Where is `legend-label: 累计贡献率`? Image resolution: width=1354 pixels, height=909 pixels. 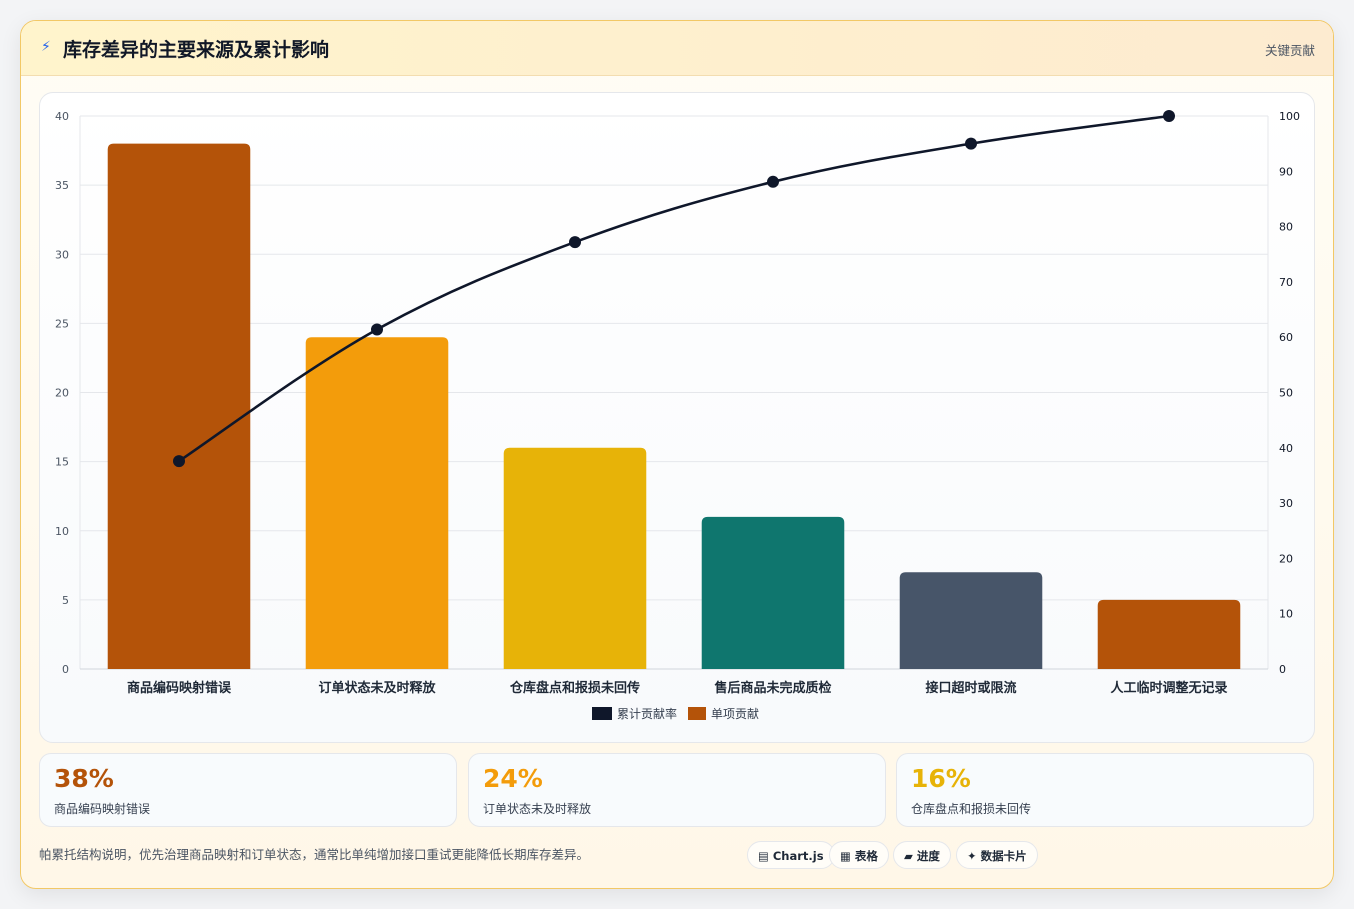
legend-label: 累计贡献率 is located at coordinates (647, 713).